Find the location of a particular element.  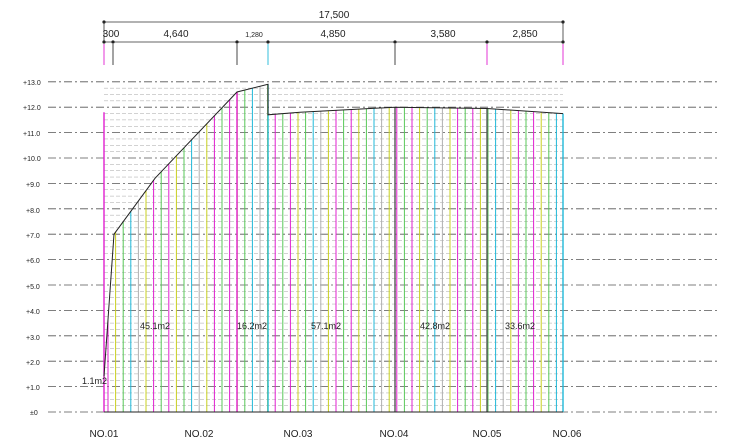

elevation-label: +4.0 is located at coordinates (33, 312).